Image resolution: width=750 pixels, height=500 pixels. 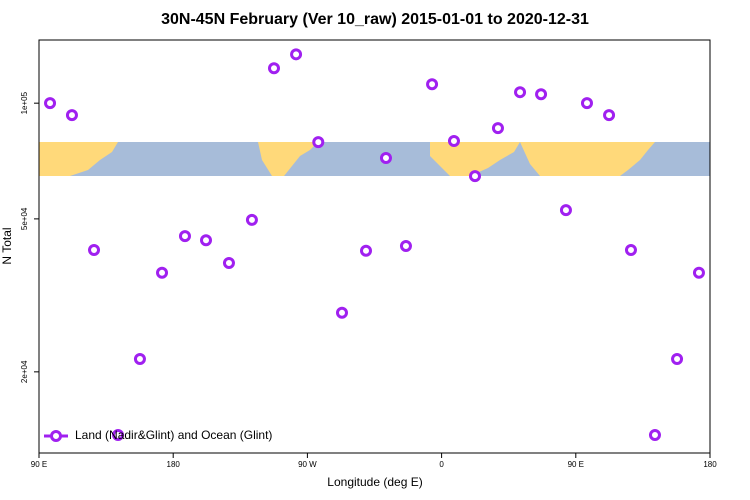 What do you see at coordinates (173, 435) in the screenshot?
I see `legend-label: Land (Nadir&Glint) and Ocean (Glint)` at bounding box center [173, 435].